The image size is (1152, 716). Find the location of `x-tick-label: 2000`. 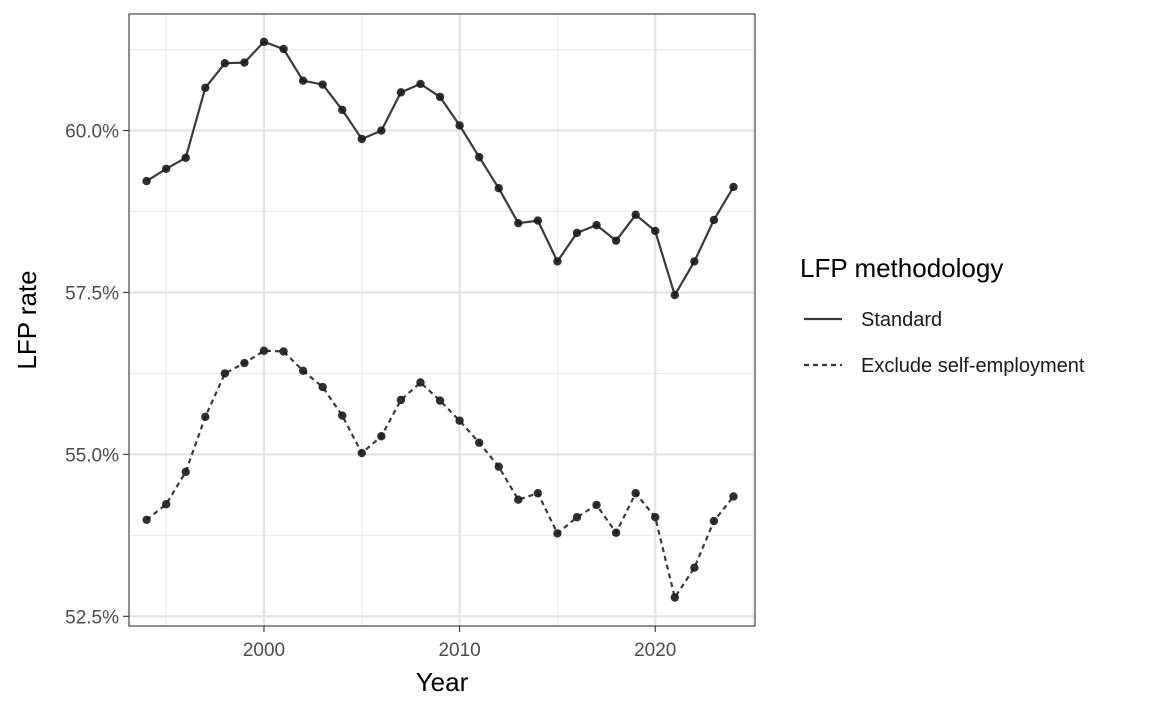

x-tick-label: 2000 is located at coordinates (264, 650).